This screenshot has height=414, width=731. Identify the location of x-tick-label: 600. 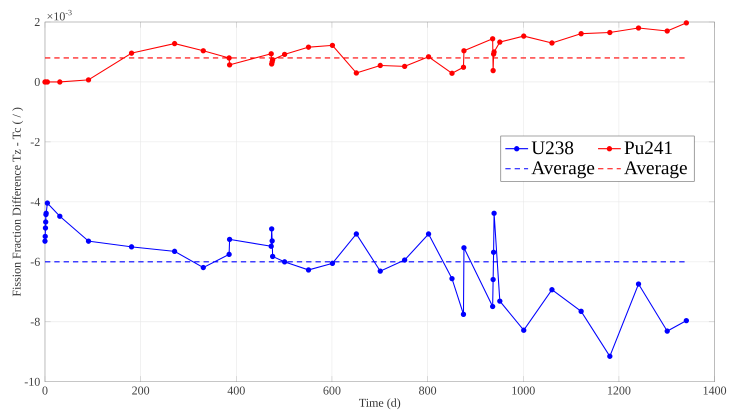
(331, 390).